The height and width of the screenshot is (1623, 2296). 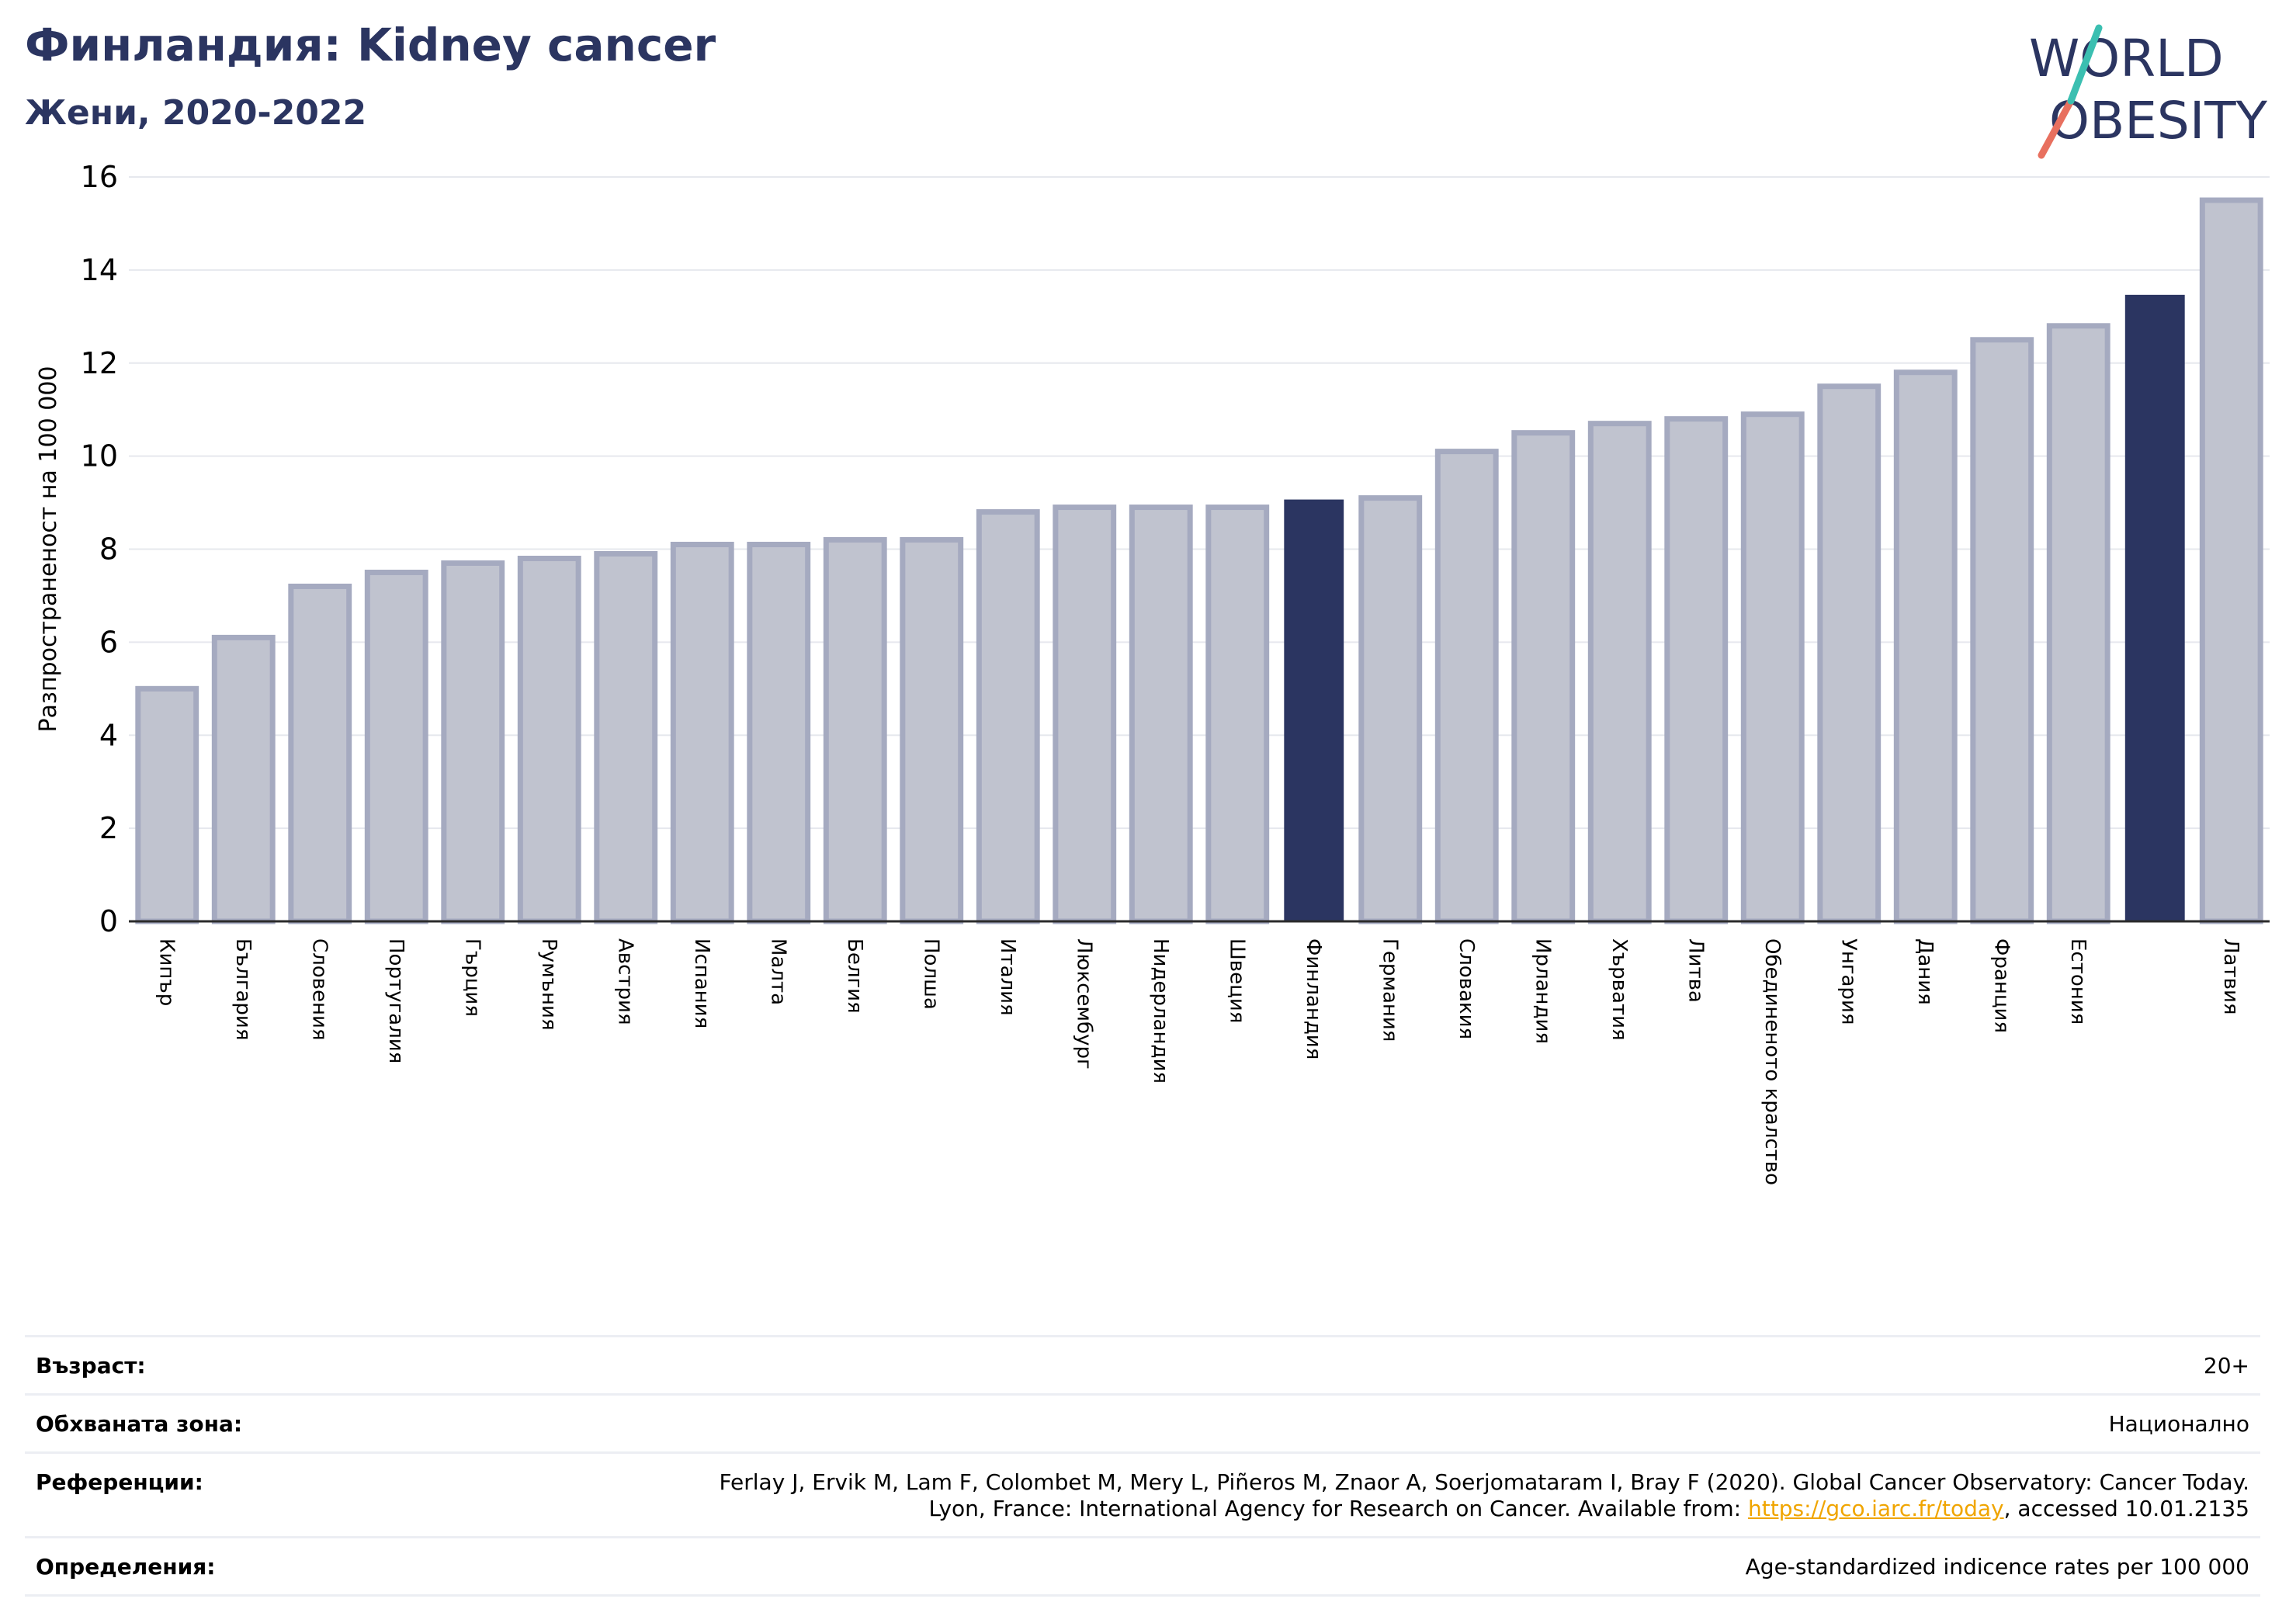 What do you see at coordinates (119, 1482) in the screenshot?
I see `references-label: Референции:` at bounding box center [119, 1482].